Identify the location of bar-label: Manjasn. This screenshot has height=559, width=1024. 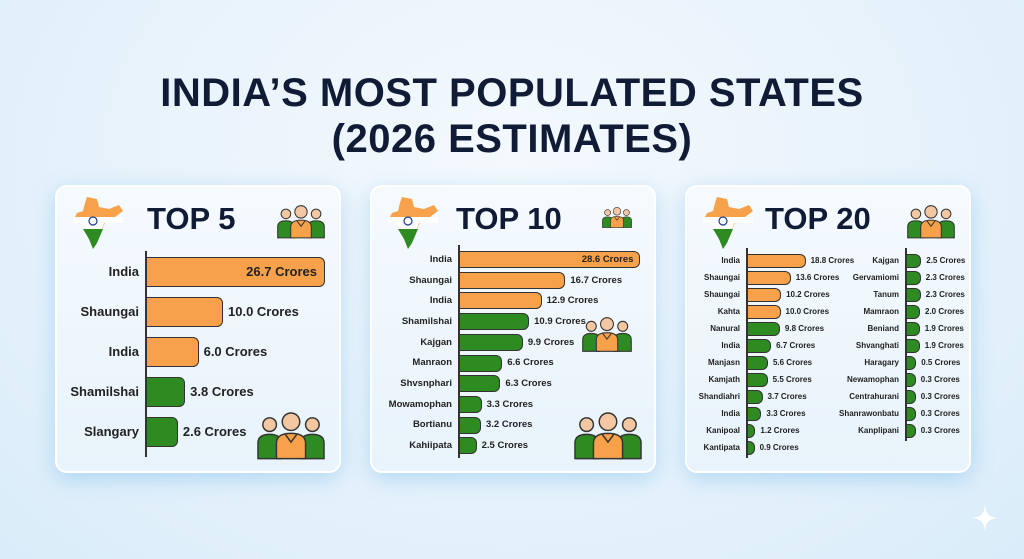
(723, 363).